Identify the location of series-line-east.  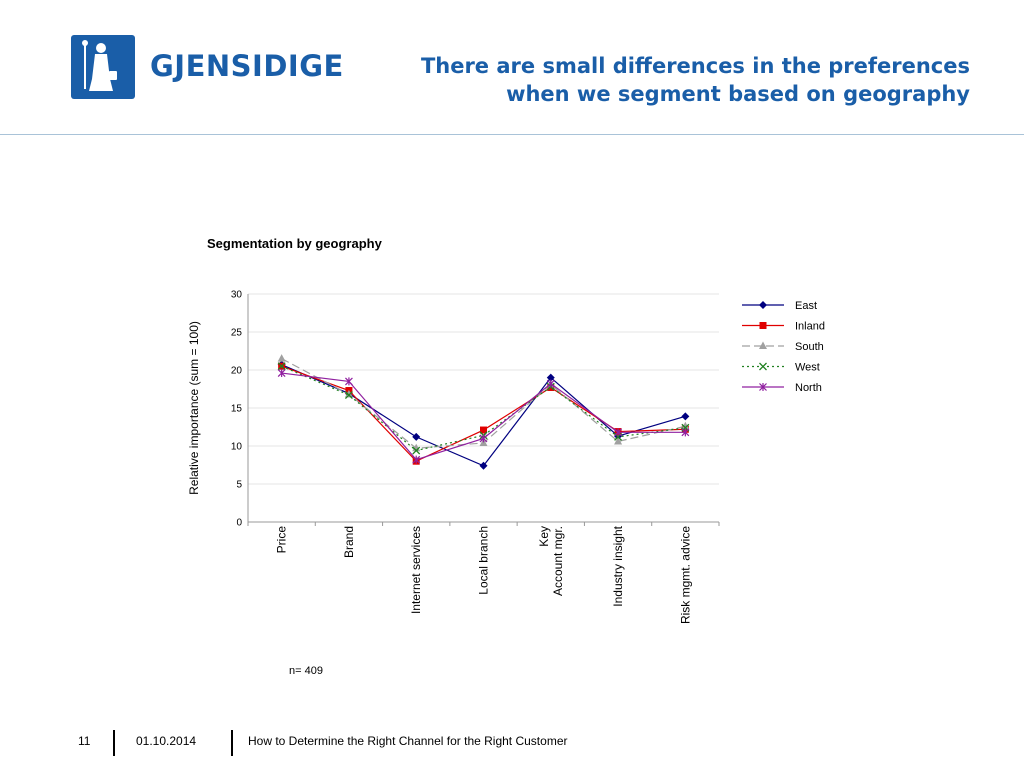
(483, 415).